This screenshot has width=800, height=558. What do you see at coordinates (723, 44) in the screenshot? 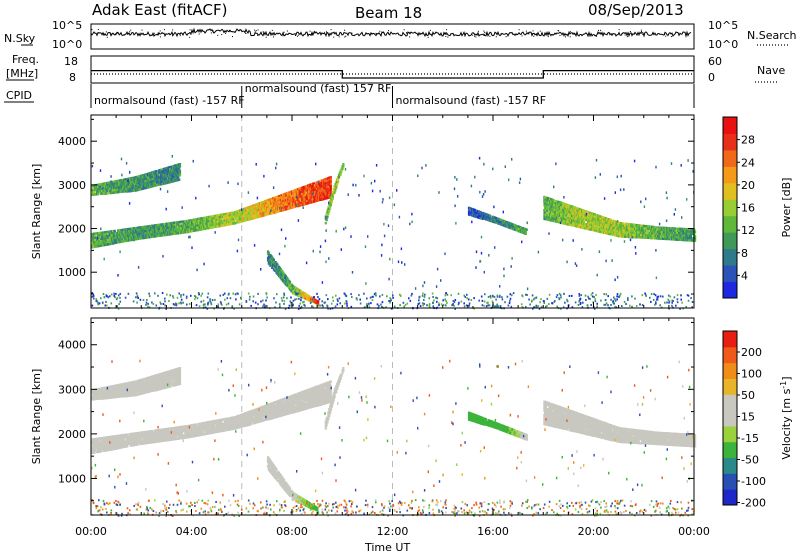
I see `nsearch-tick-bottom: 10^0` at bounding box center [723, 44].